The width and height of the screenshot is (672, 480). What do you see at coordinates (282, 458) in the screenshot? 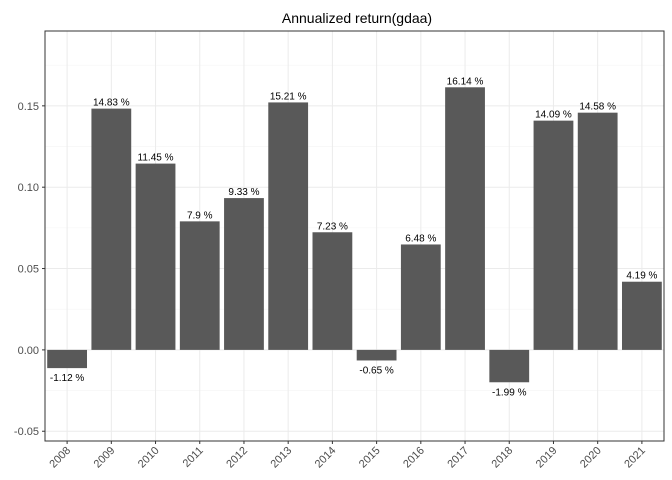
I see `x-tick-label: 2013` at bounding box center [282, 458].